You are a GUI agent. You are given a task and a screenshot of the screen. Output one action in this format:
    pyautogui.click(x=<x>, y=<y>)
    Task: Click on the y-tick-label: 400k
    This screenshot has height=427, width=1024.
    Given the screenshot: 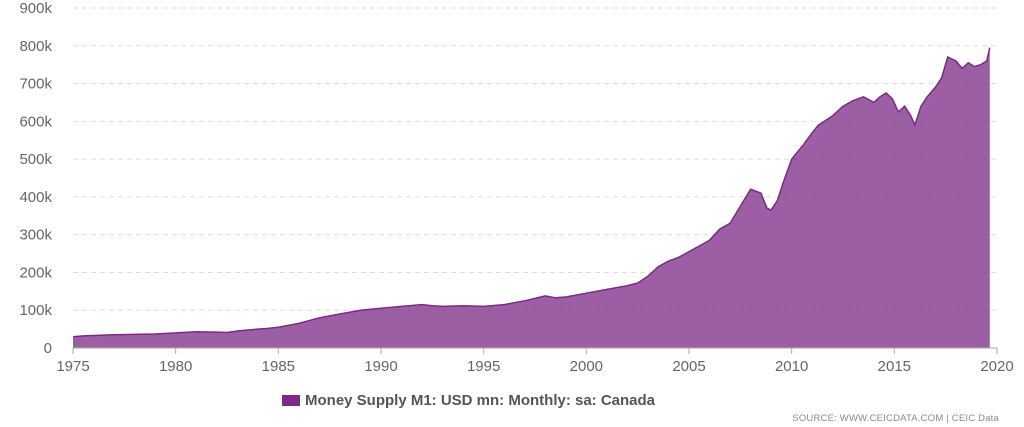 What is the action you would take?
    pyautogui.click(x=35, y=197)
    